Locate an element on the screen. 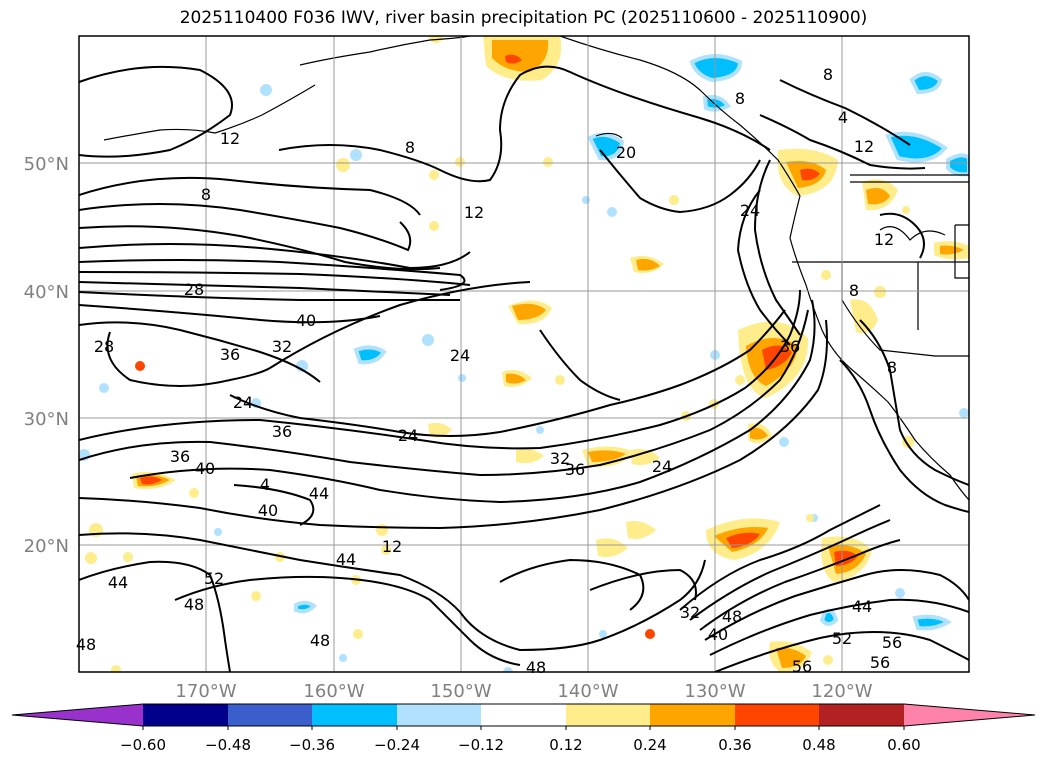 The width and height of the screenshot is (1047, 765). colorbar-ticks is located at coordinates (523, 728).